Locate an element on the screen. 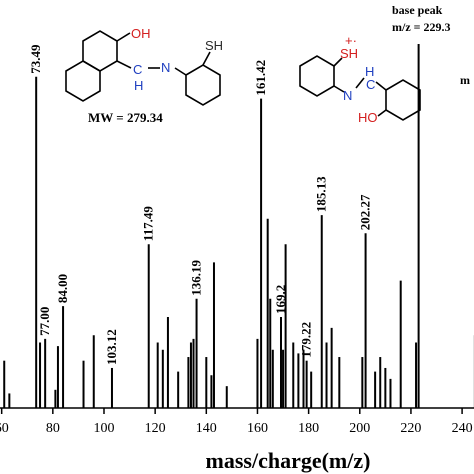 The width and height of the screenshot is (474, 474). right-thiol-label: SH is located at coordinates (349, 53).